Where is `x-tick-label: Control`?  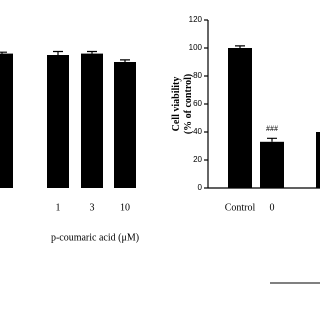 x-tick-label: Control is located at coordinates (240, 207).